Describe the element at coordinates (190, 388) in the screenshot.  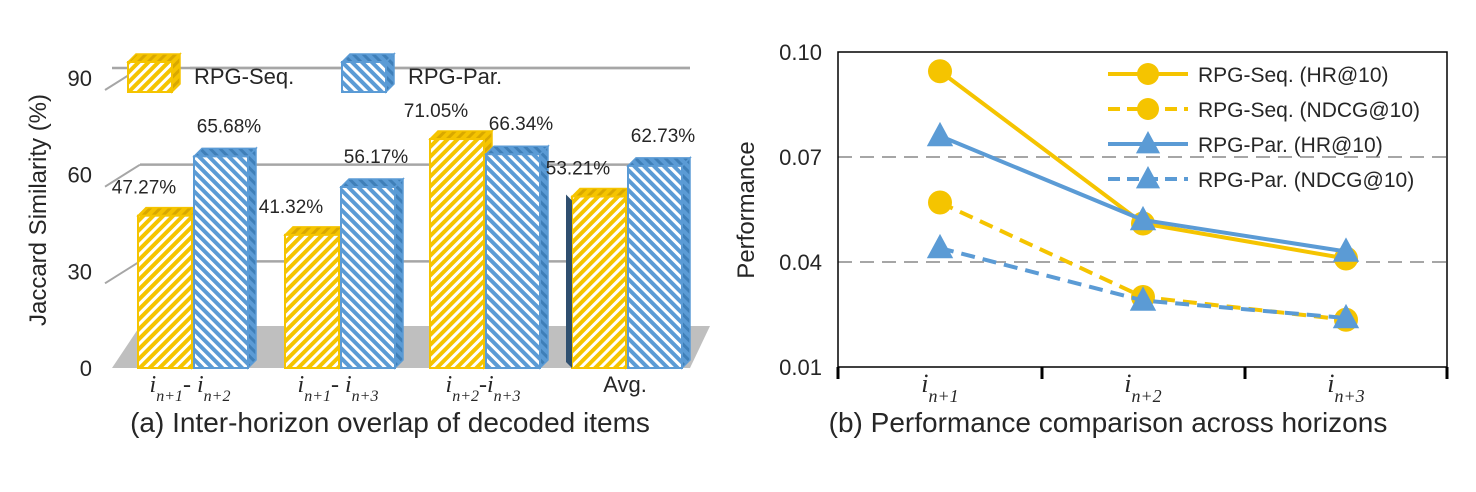
I see `x-tick-label: in+1- in+2` at that location.